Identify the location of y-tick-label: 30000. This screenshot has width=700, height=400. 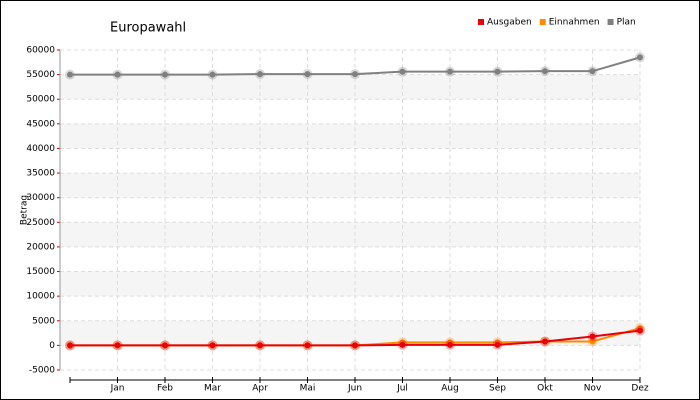
(40, 198).